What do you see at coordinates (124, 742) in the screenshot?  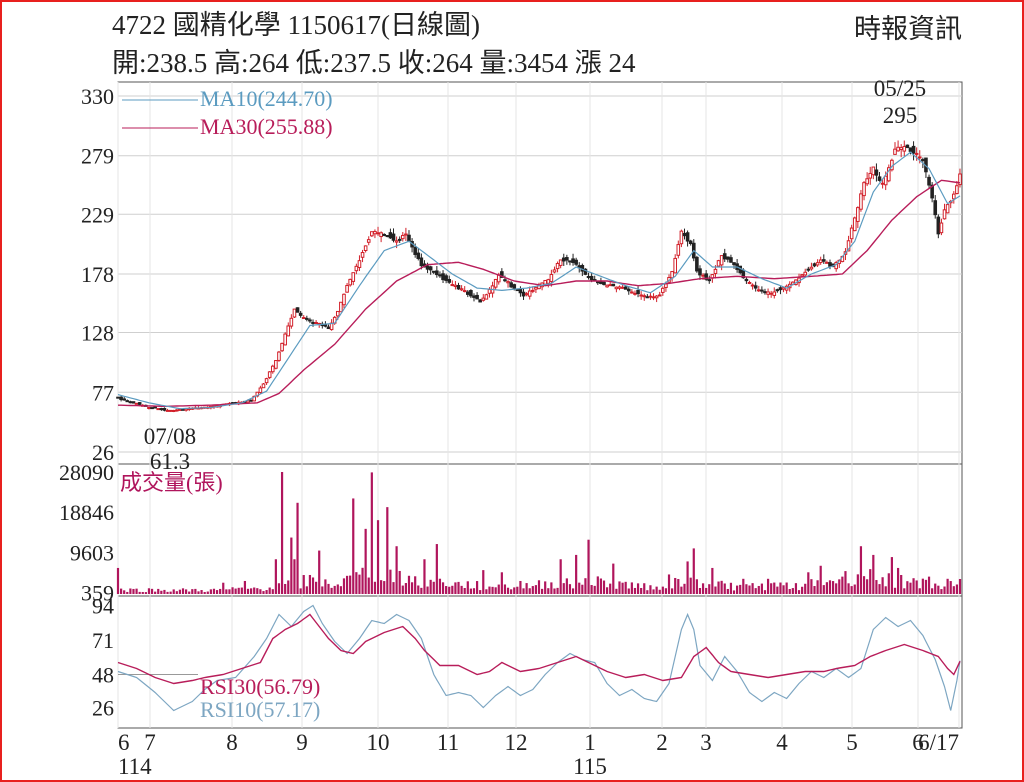 I see `x-tick-label: 6` at bounding box center [124, 742].